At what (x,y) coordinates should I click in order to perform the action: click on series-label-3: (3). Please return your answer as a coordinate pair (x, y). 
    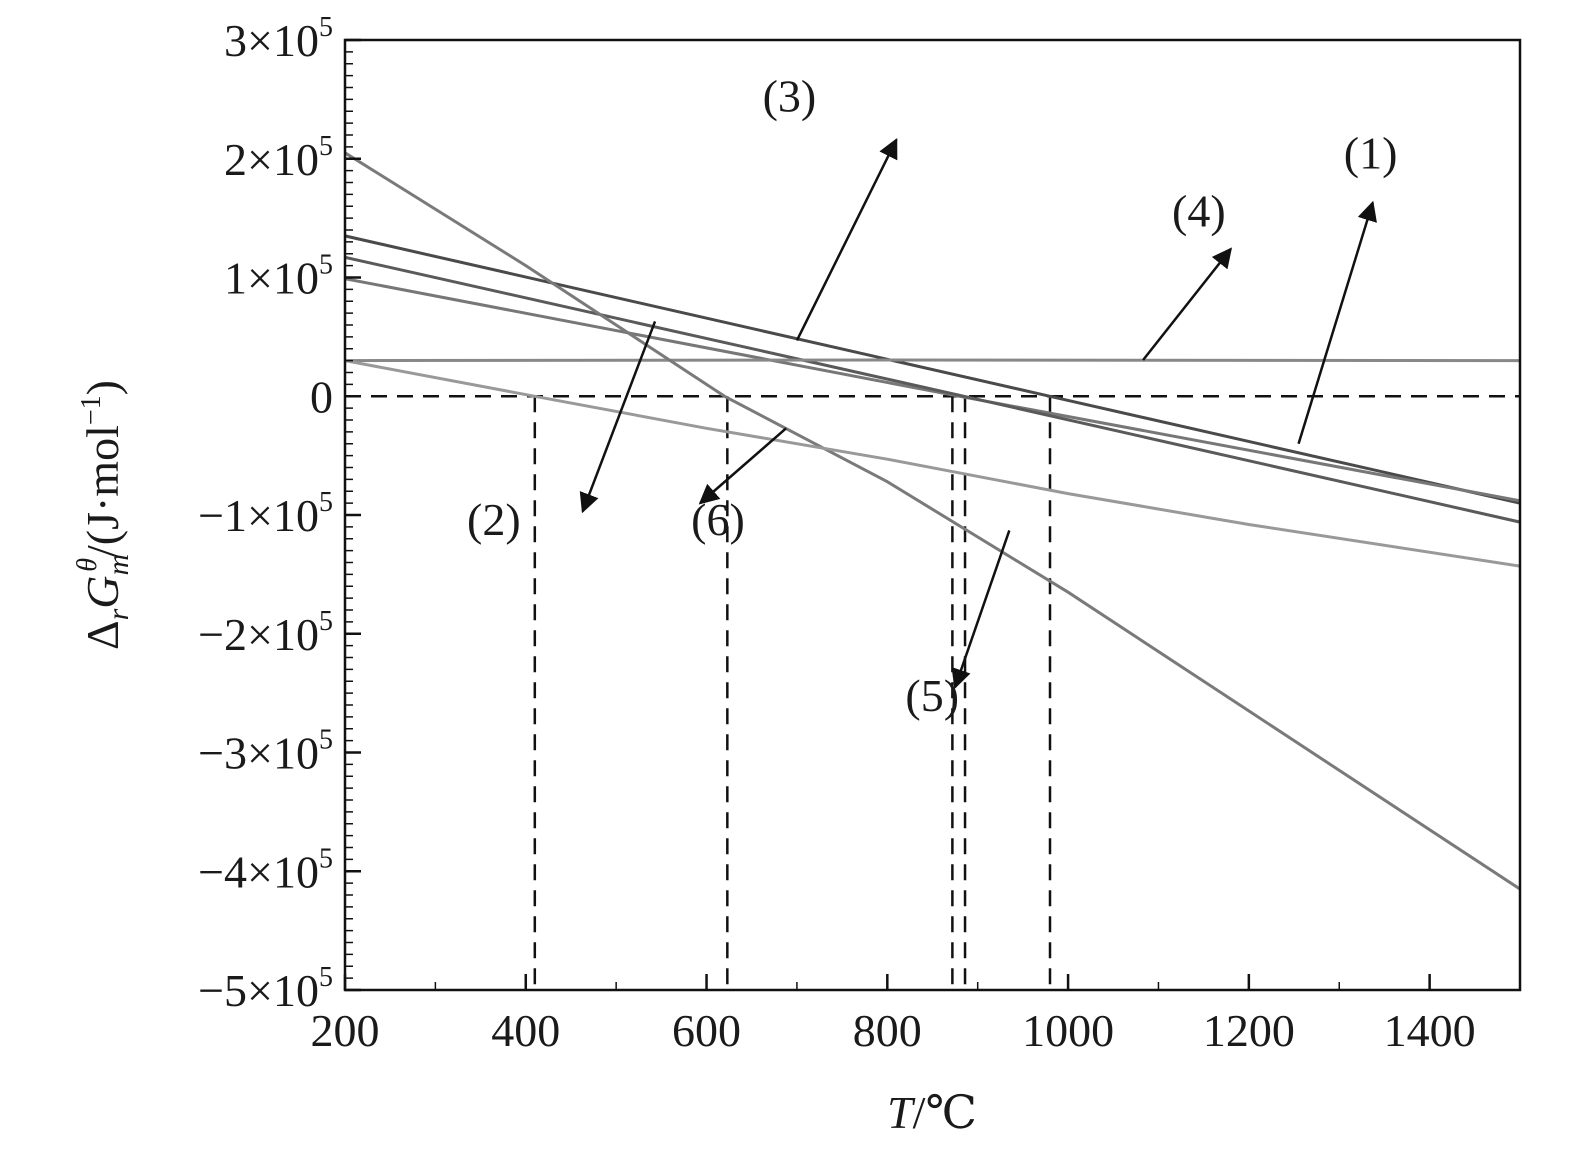
    Looking at the image, I should click on (790, 95).